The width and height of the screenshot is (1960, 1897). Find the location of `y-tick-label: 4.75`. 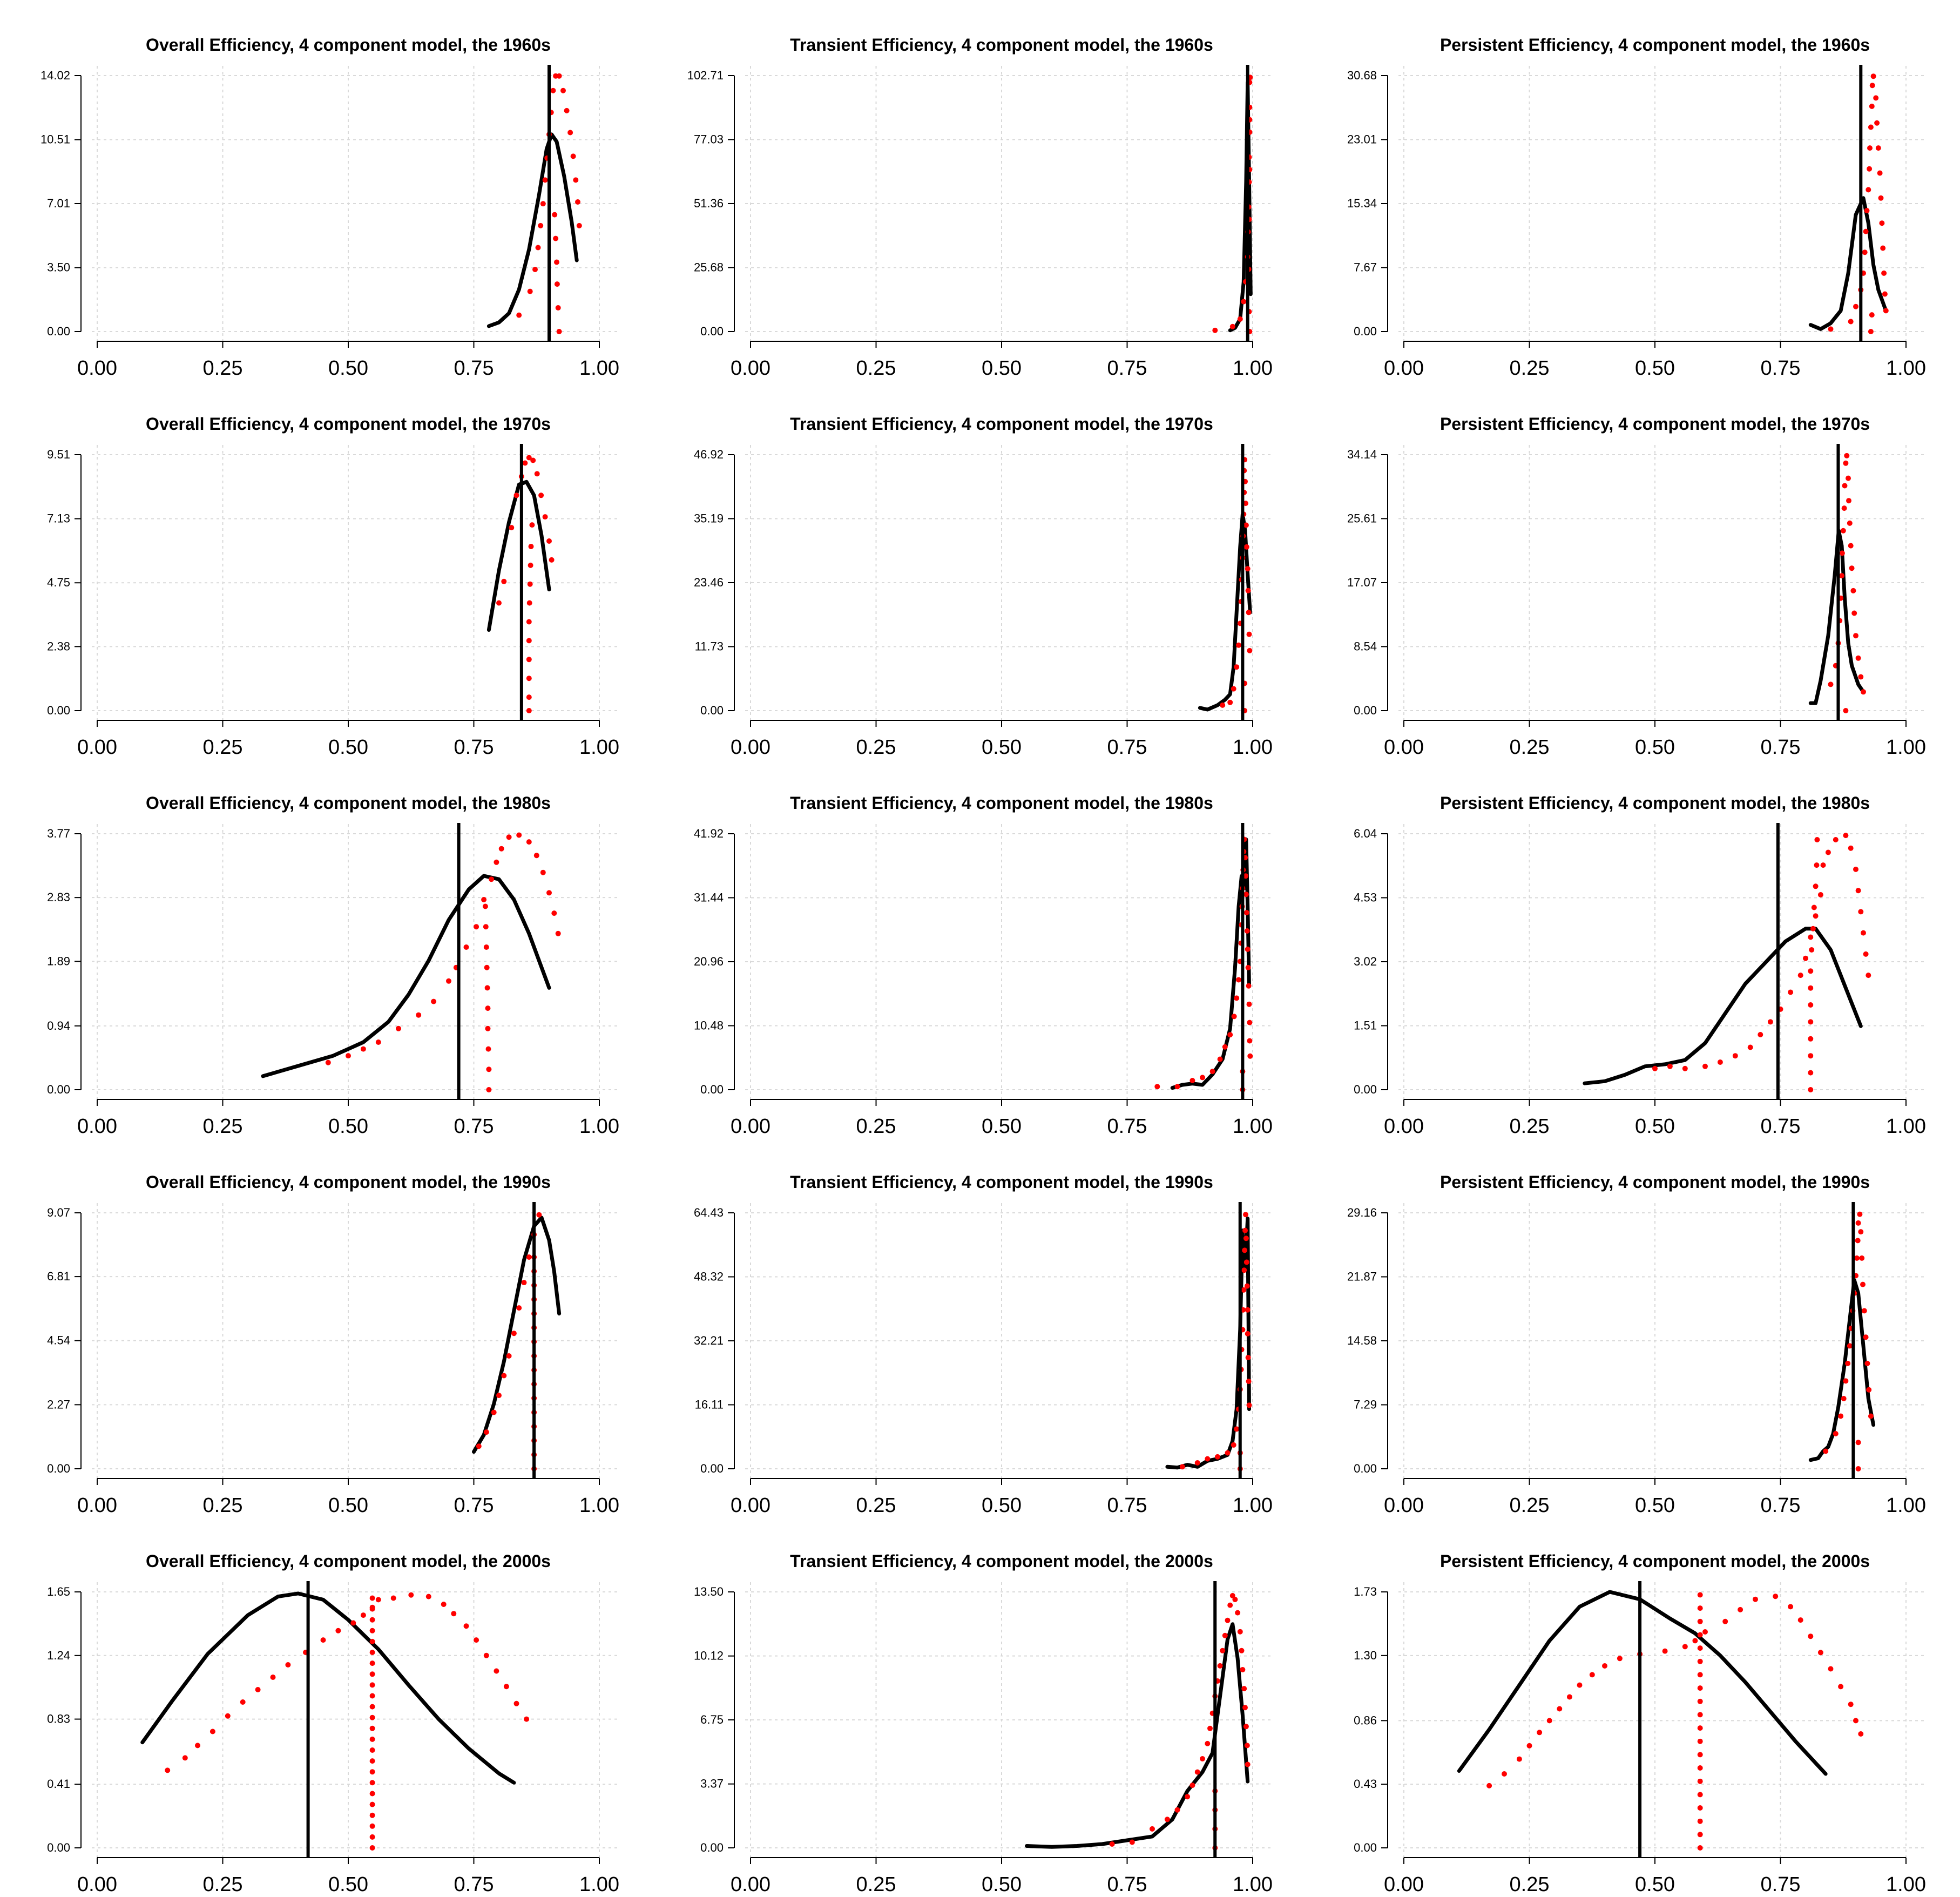

y-tick-label: 4.75 is located at coordinates (58, 582).